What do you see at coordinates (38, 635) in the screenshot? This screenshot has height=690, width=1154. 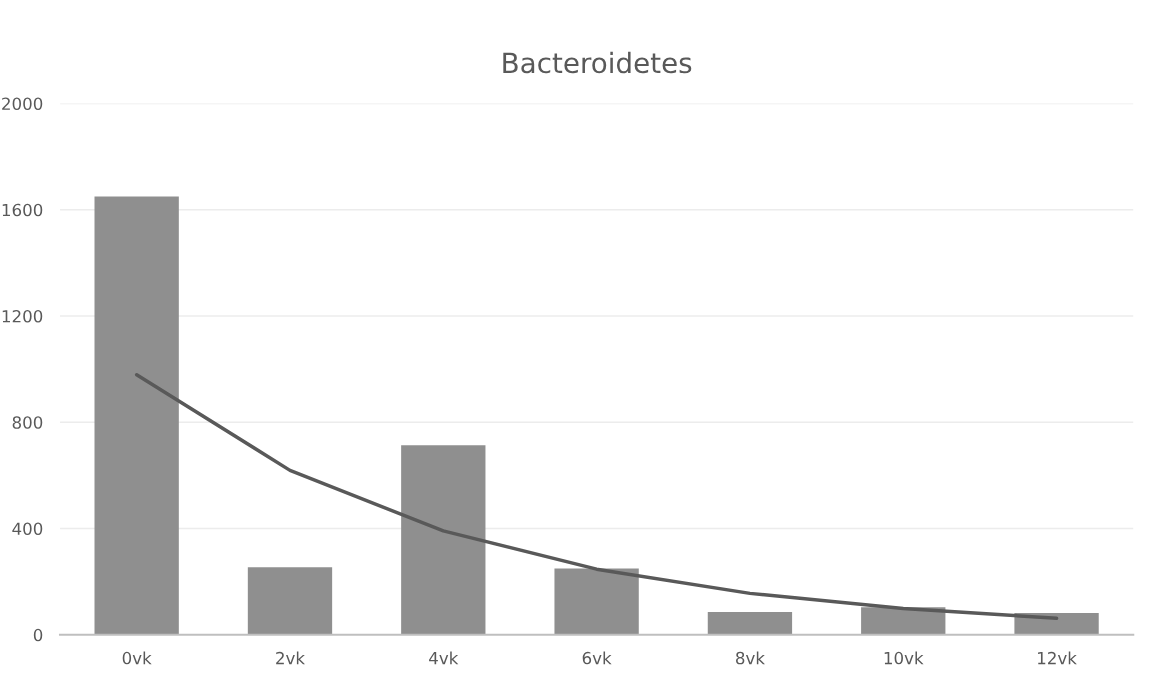 I see `y-tick-label: 0` at bounding box center [38, 635].